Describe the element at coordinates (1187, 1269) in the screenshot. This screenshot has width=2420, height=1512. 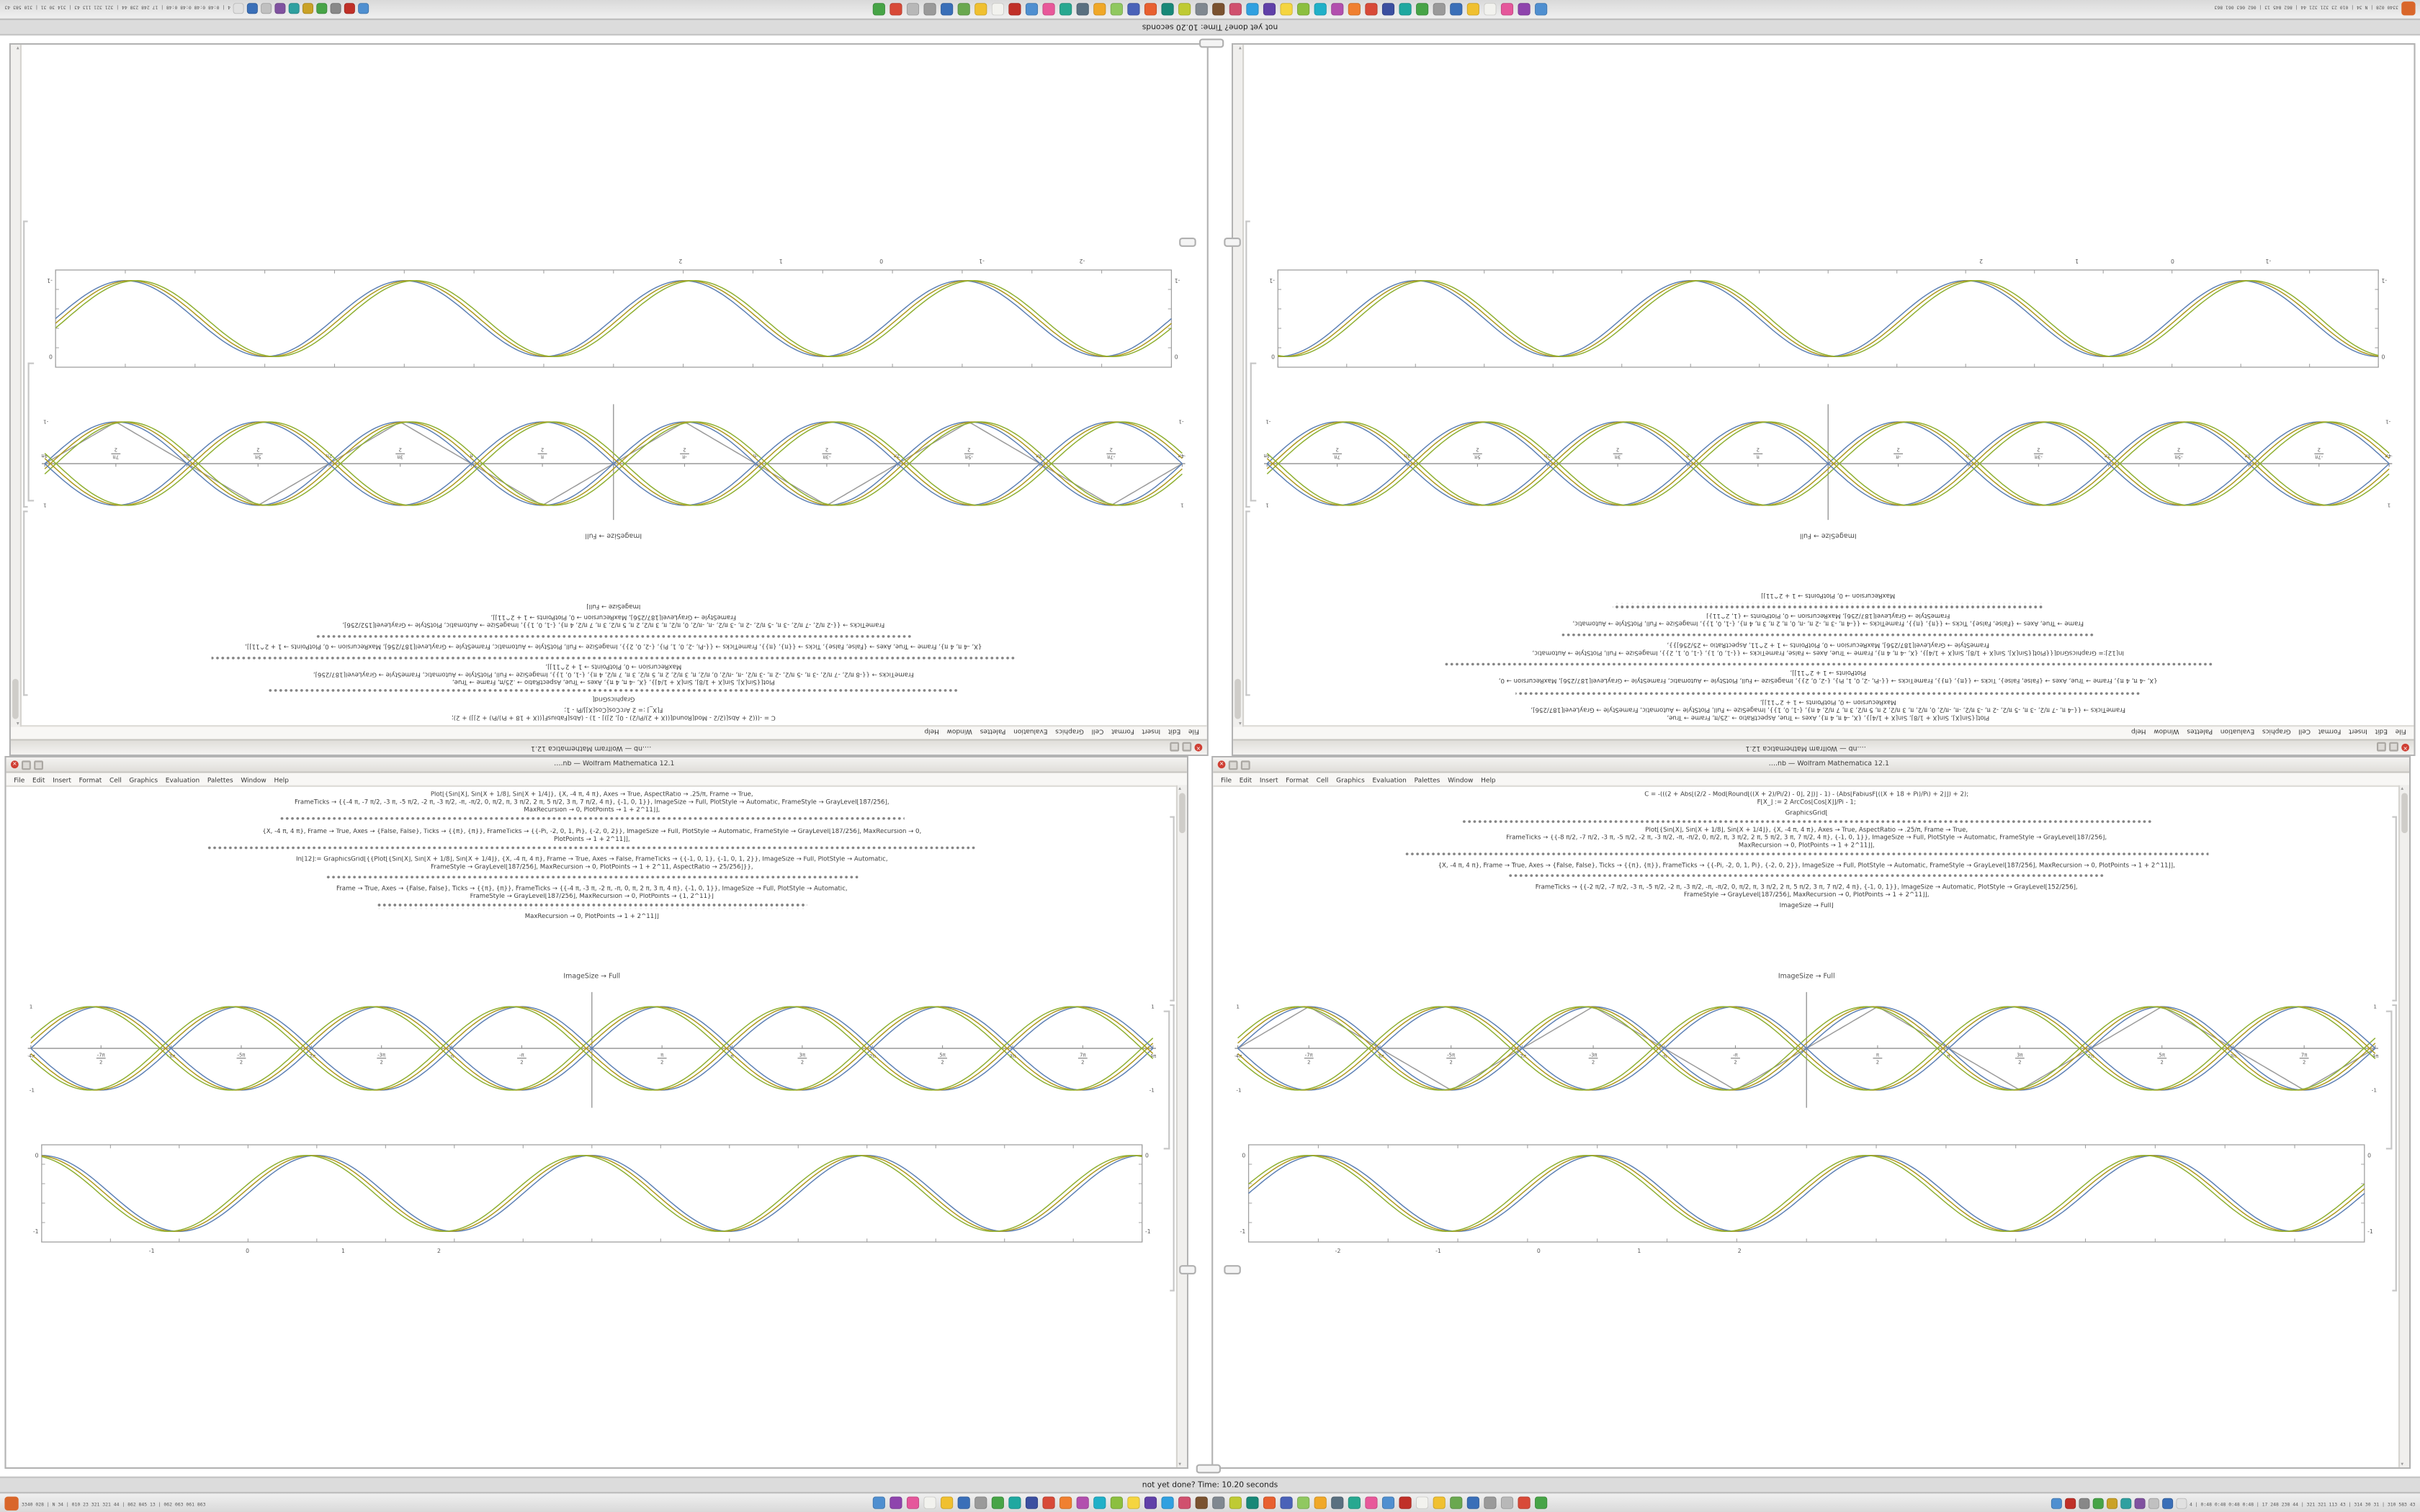
I see `scroll-handle-pill` at that location.